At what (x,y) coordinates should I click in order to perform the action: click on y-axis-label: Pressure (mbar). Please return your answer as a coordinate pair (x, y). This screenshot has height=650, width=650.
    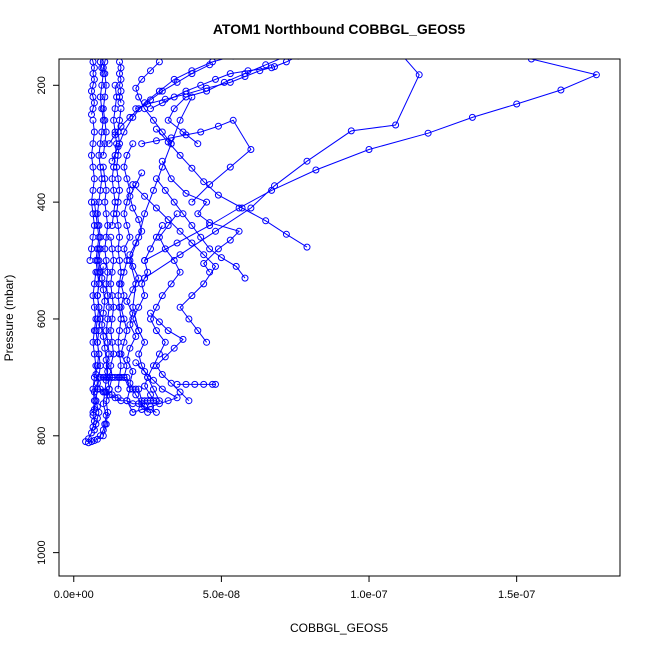
    Looking at the image, I should click on (9, 318).